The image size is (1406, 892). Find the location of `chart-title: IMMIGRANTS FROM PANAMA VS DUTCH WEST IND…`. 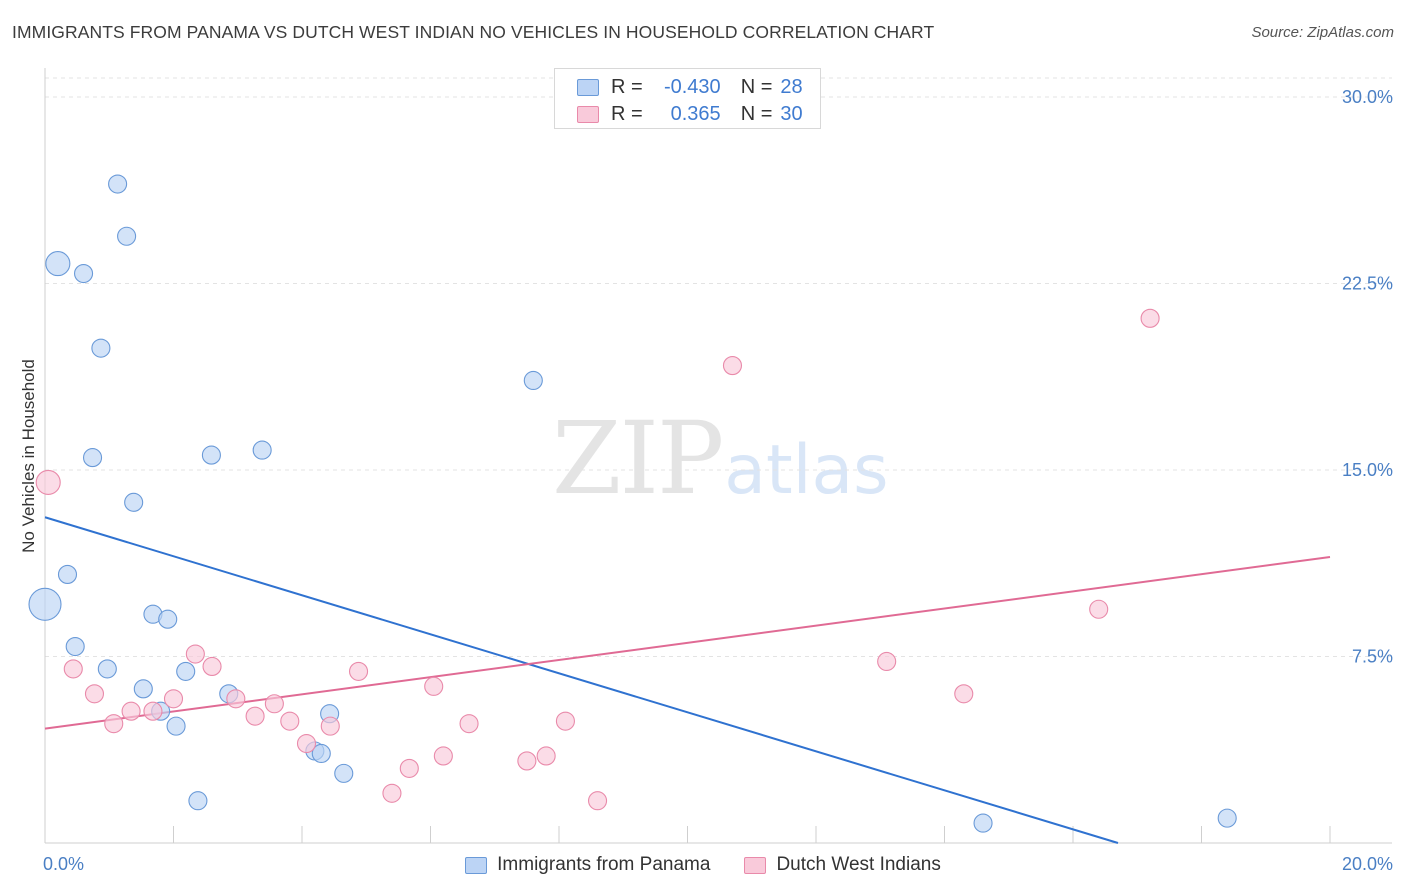

chart-title: IMMIGRANTS FROM PANAMA VS DUTCH WEST IND… is located at coordinates (473, 32).